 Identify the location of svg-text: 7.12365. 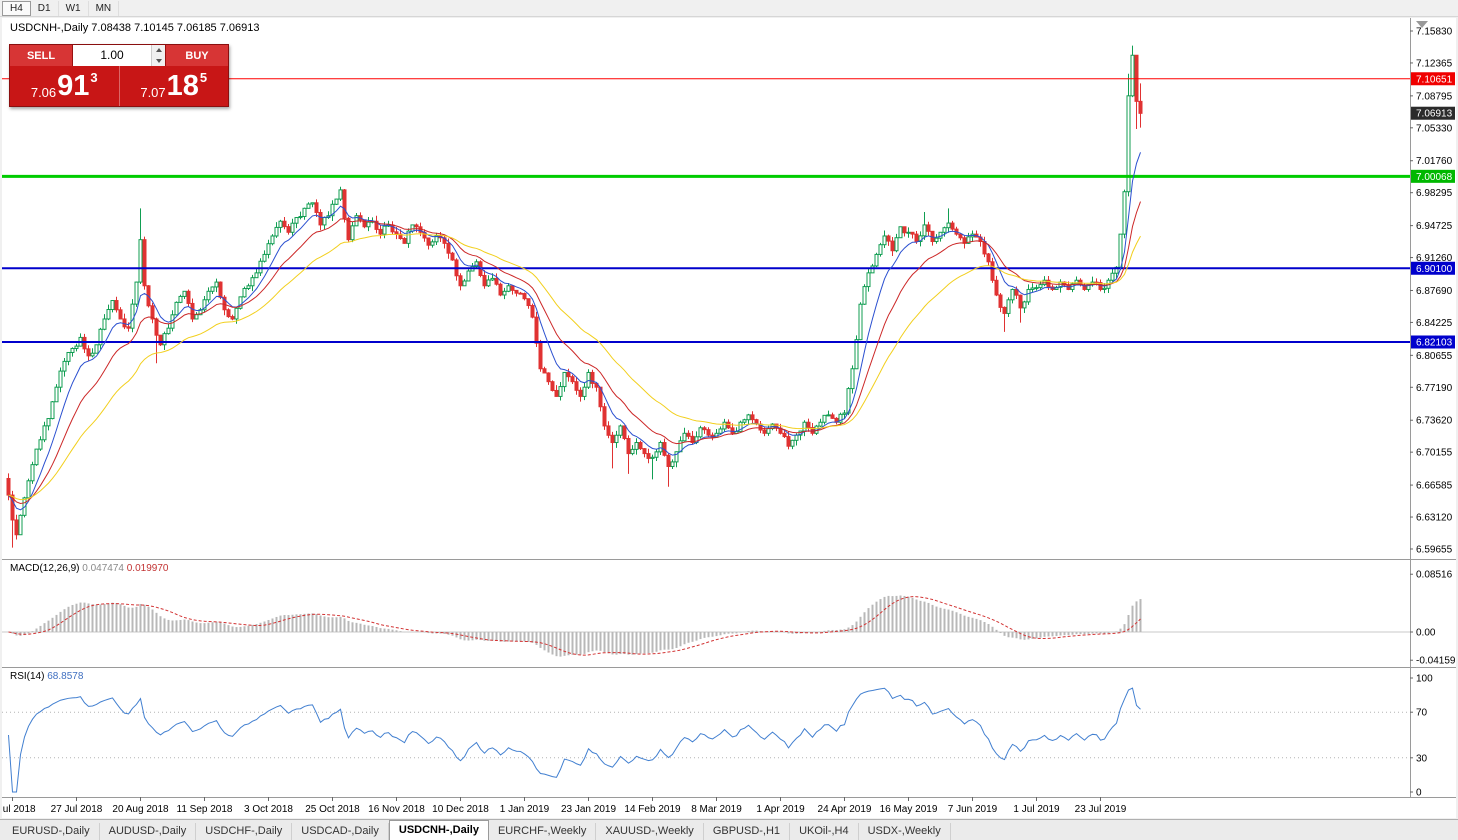
(1434, 63).